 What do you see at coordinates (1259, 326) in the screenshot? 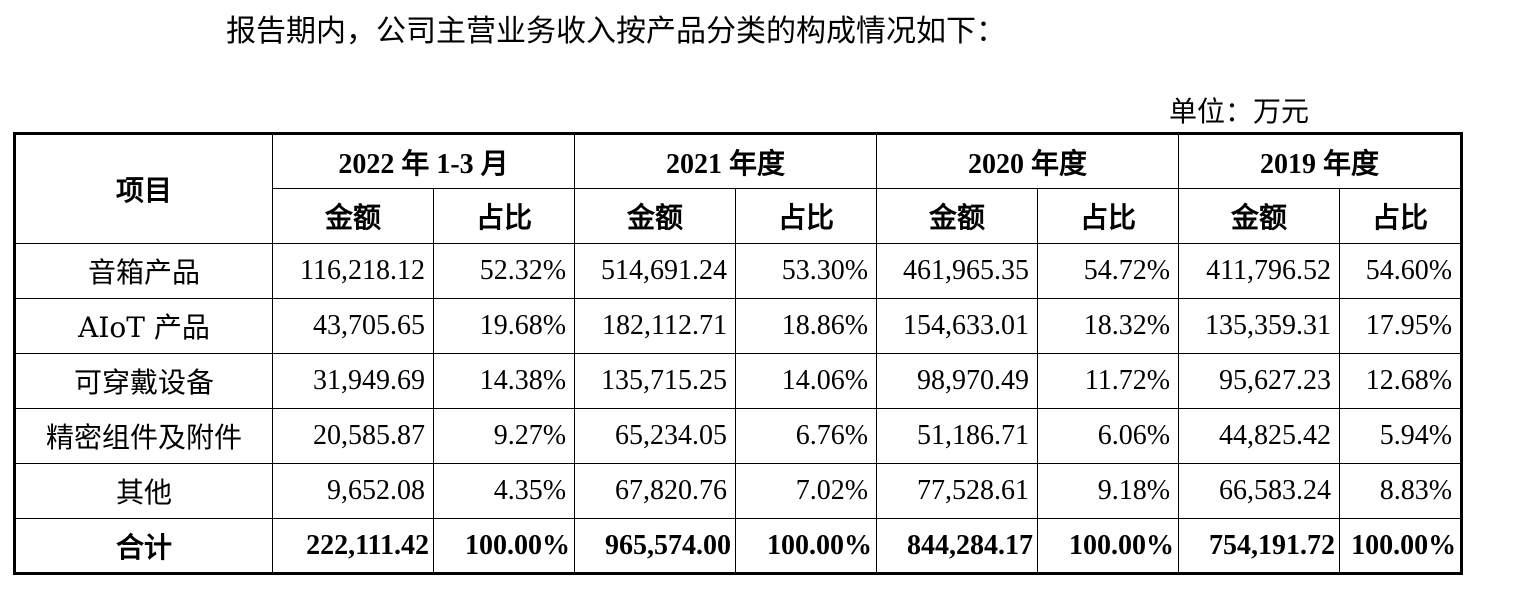
I see `amount-cell: 135,359.31` at bounding box center [1259, 326].